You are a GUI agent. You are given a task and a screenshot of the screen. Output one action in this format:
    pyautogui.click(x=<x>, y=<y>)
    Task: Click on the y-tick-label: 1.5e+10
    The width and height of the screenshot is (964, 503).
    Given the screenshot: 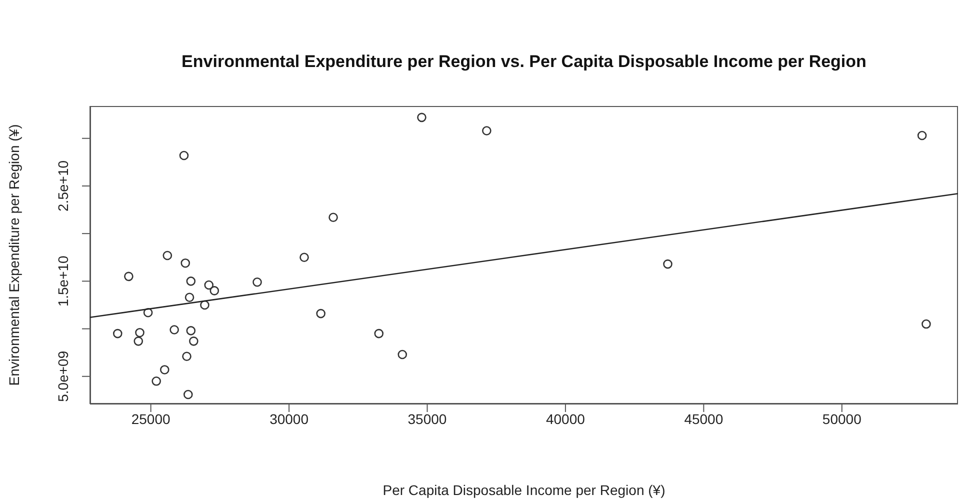 What is the action you would take?
    pyautogui.click(x=63, y=281)
    